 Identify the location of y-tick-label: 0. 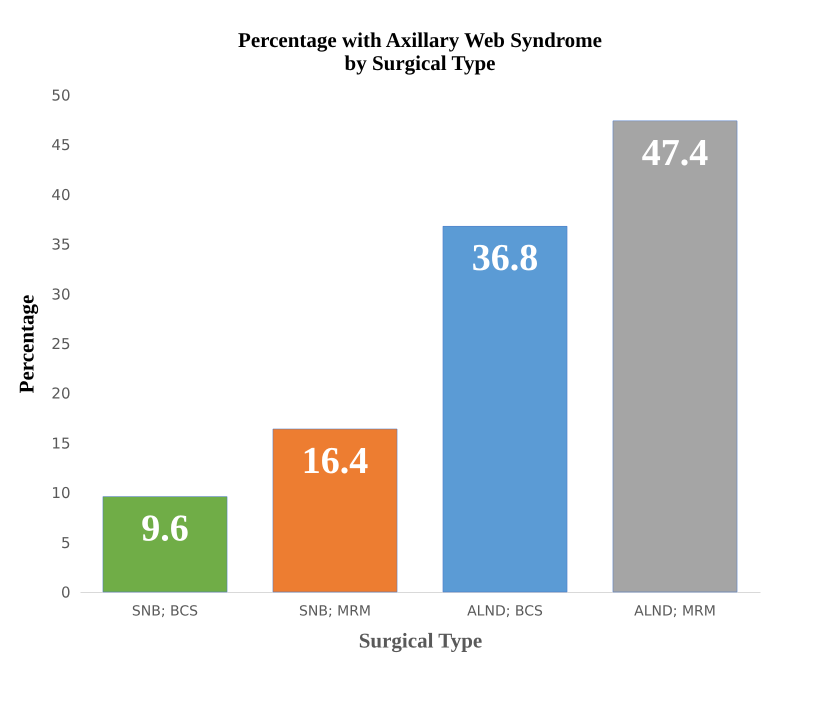
(65, 593).